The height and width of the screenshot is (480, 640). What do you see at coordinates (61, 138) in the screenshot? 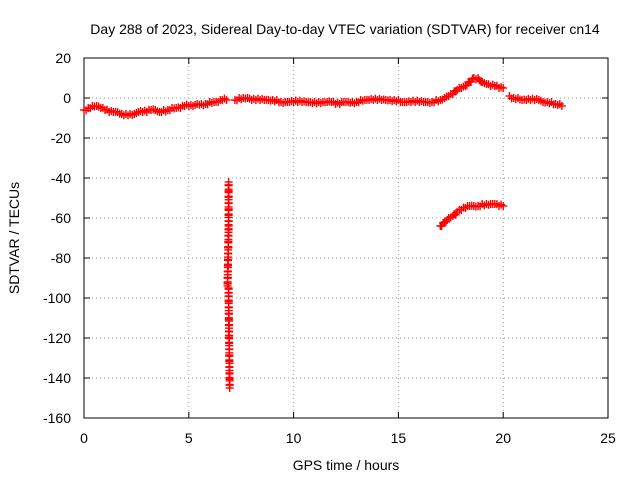
I see `y-tick-label: -20` at bounding box center [61, 138].